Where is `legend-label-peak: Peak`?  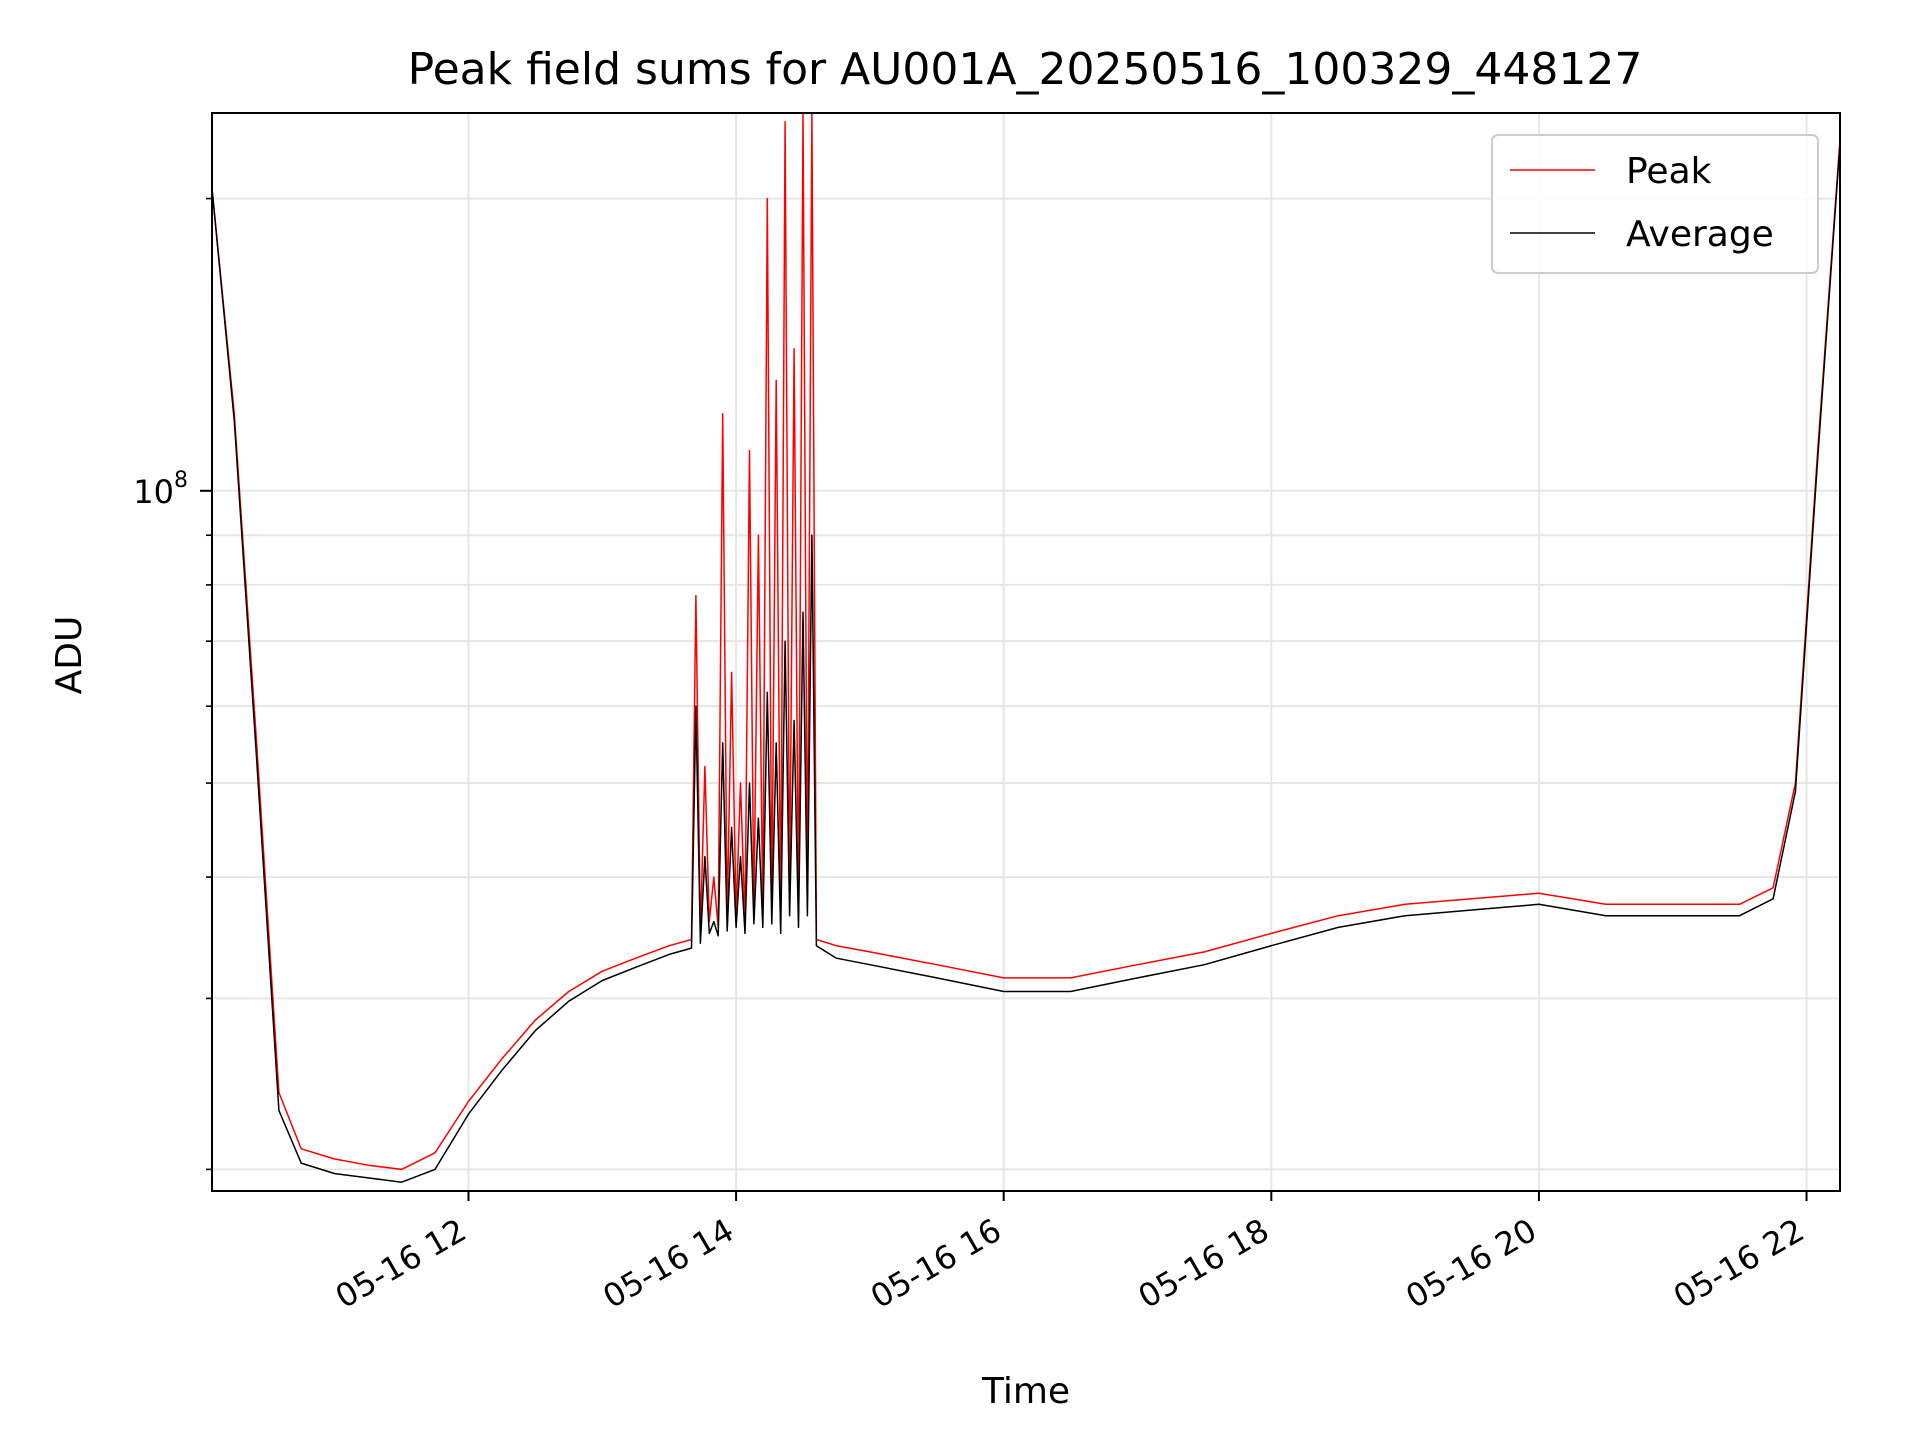 legend-label-peak: Peak is located at coordinates (1669, 171).